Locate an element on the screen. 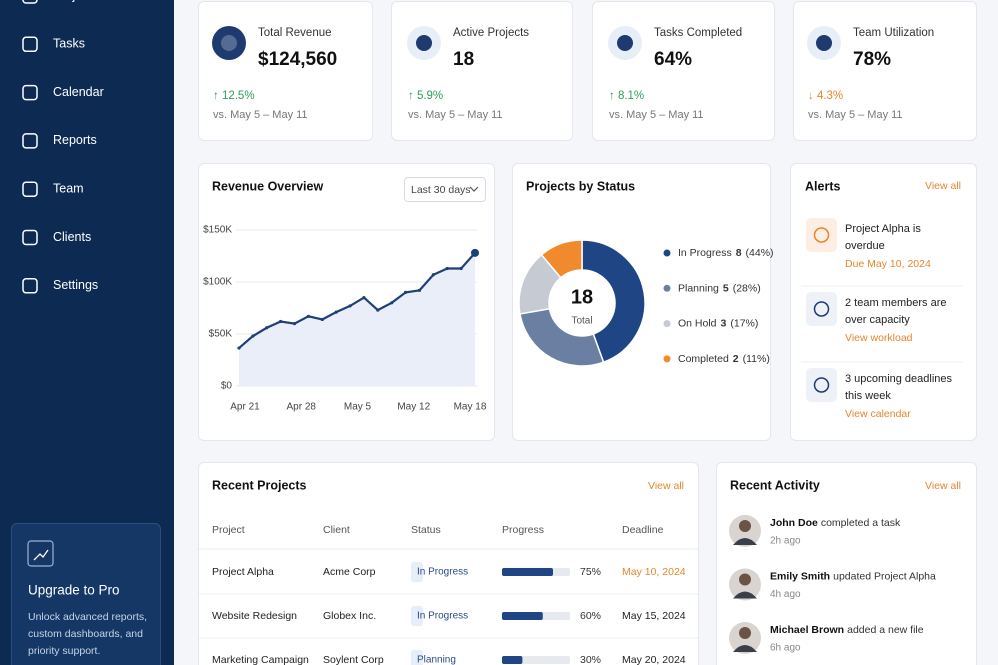 Image resolution: width=998 pixels, height=665 pixels. status-card is located at coordinates (641, 302).